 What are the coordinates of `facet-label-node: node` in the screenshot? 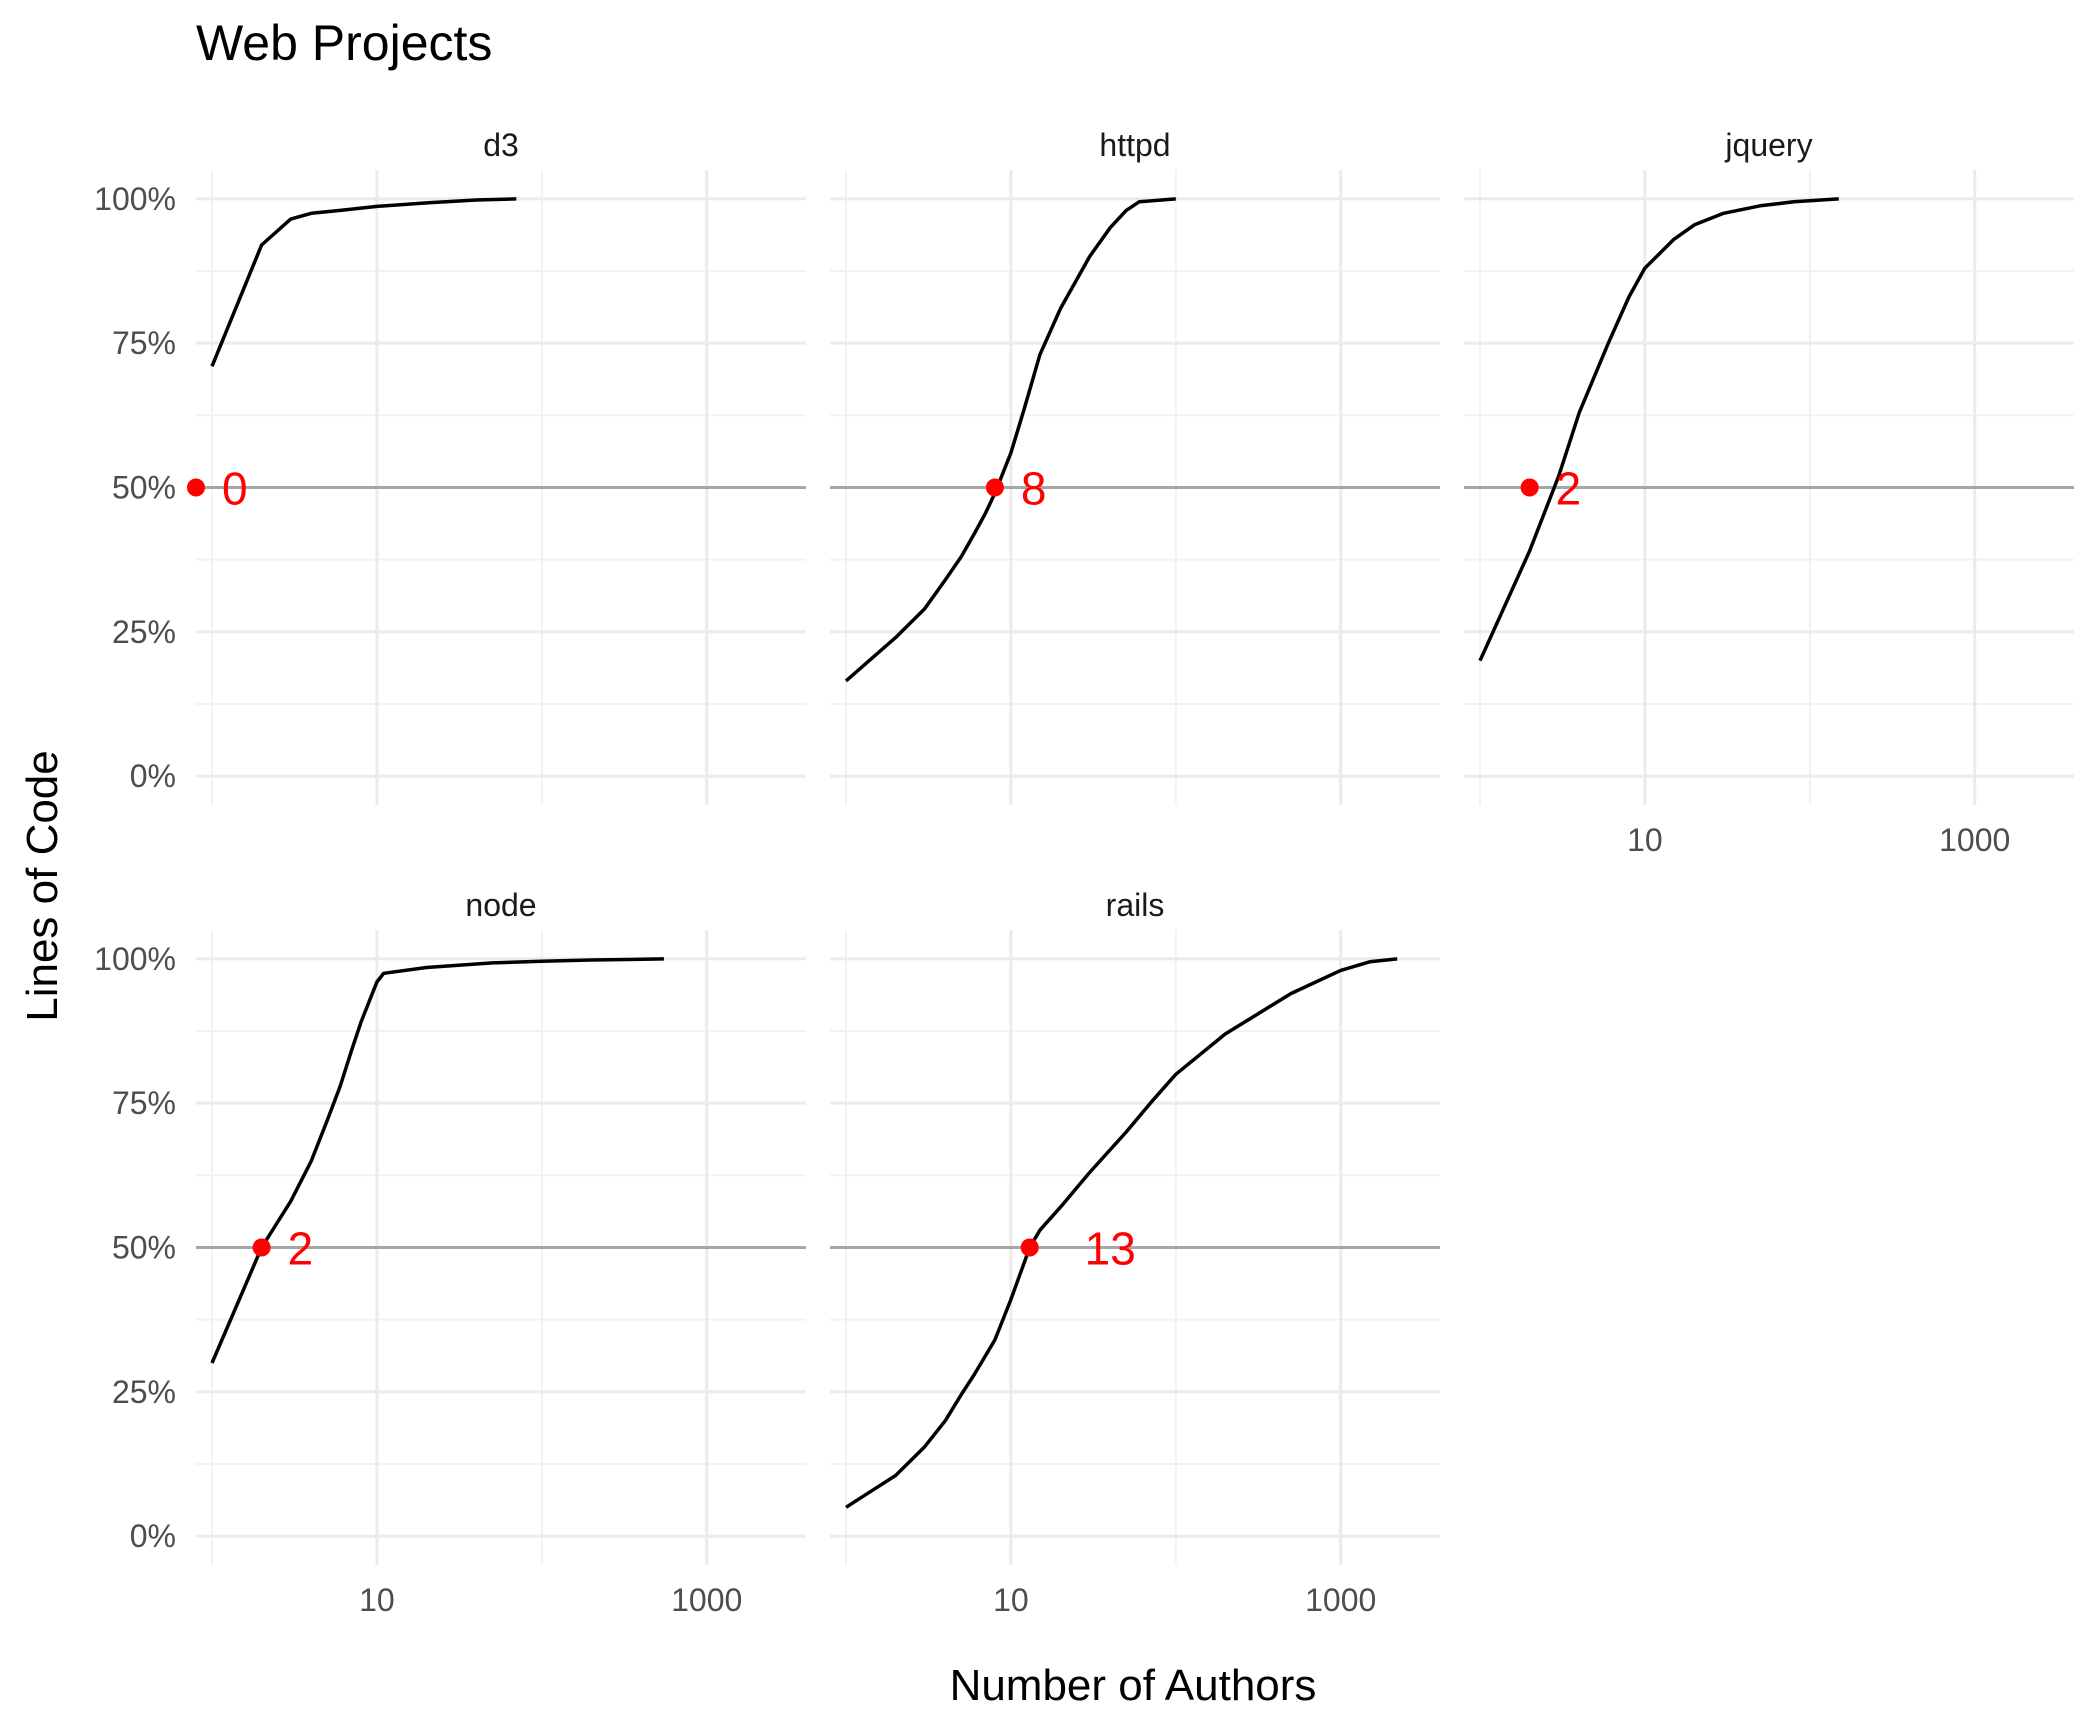 It's located at (500, 905).